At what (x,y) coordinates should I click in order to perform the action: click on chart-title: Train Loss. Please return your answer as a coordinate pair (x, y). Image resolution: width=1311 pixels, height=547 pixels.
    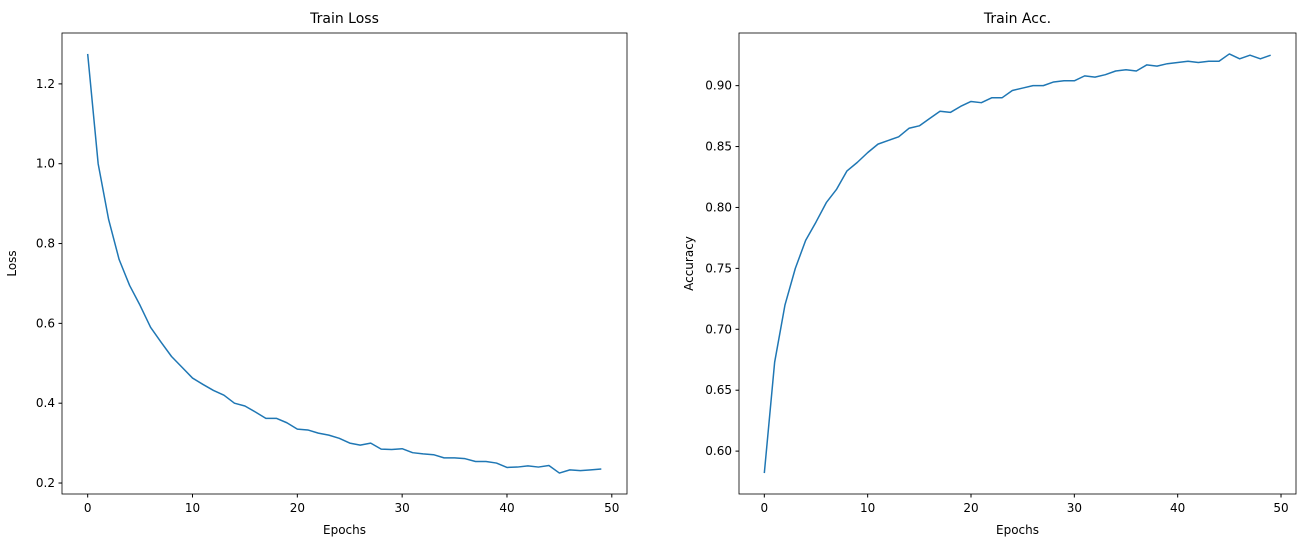
    Looking at the image, I should click on (344, 19).